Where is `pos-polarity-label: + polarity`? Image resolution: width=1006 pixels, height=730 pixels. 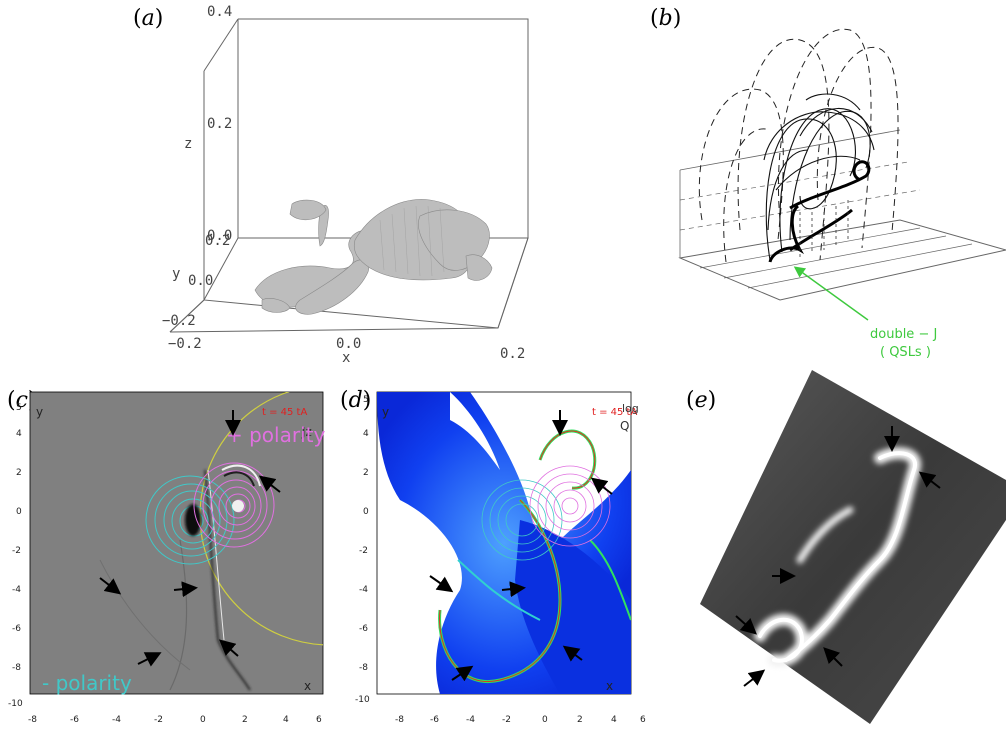 pos-polarity-label: + polarity is located at coordinates (275, 435).